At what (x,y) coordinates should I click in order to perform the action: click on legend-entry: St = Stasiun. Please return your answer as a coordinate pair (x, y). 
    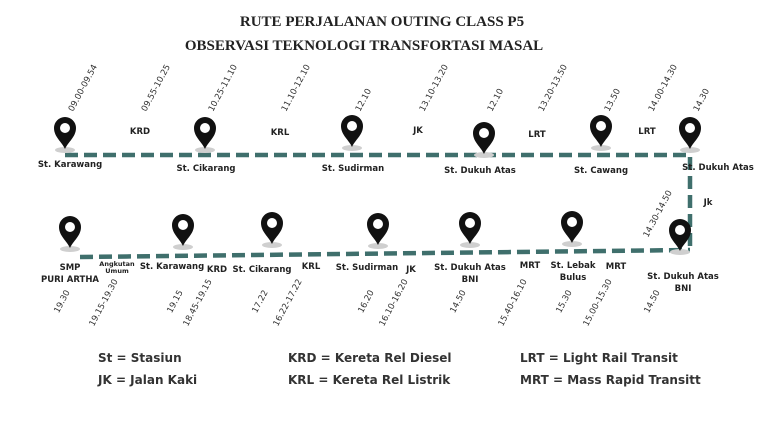
    Looking at the image, I should click on (140, 358).